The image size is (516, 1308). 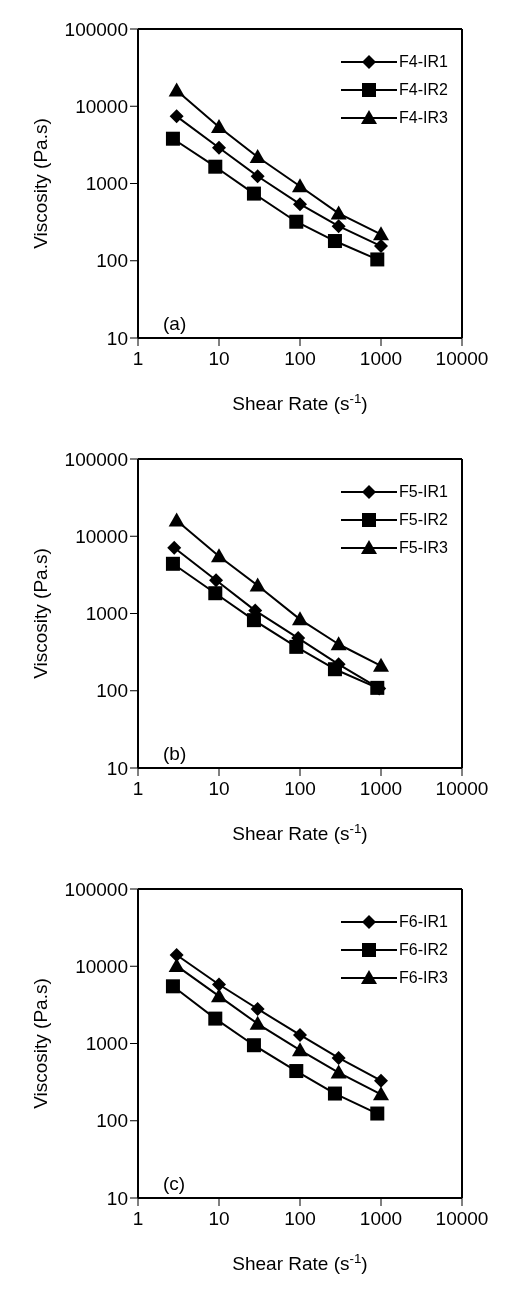 I want to click on legend-label: F5-IR2, so click(x=423, y=520).